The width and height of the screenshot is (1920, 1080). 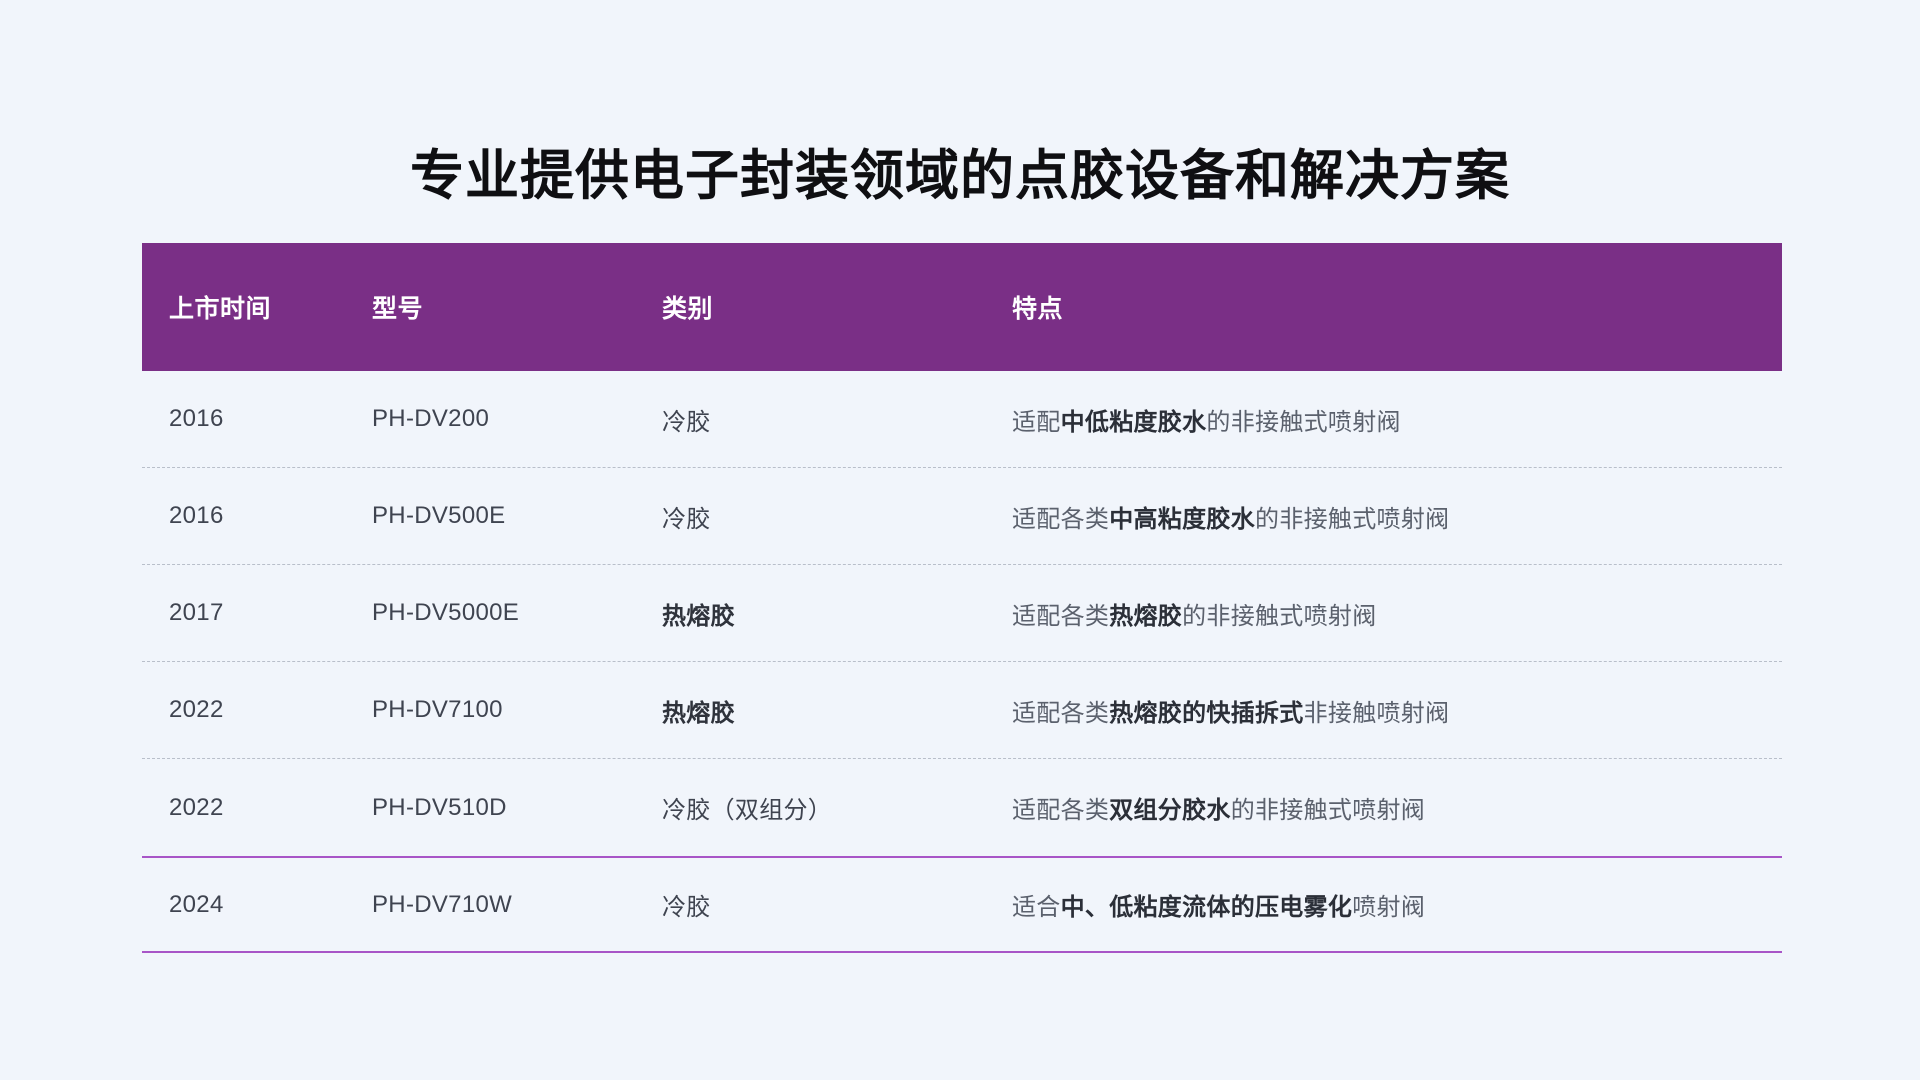 What do you see at coordinates (962, 419) in the screenshot?
I see `table-row: 2016 PH-DV200 冷胶 适配中低粘度胶水的非接触式喷射阀` at bounding box center [962, 419].